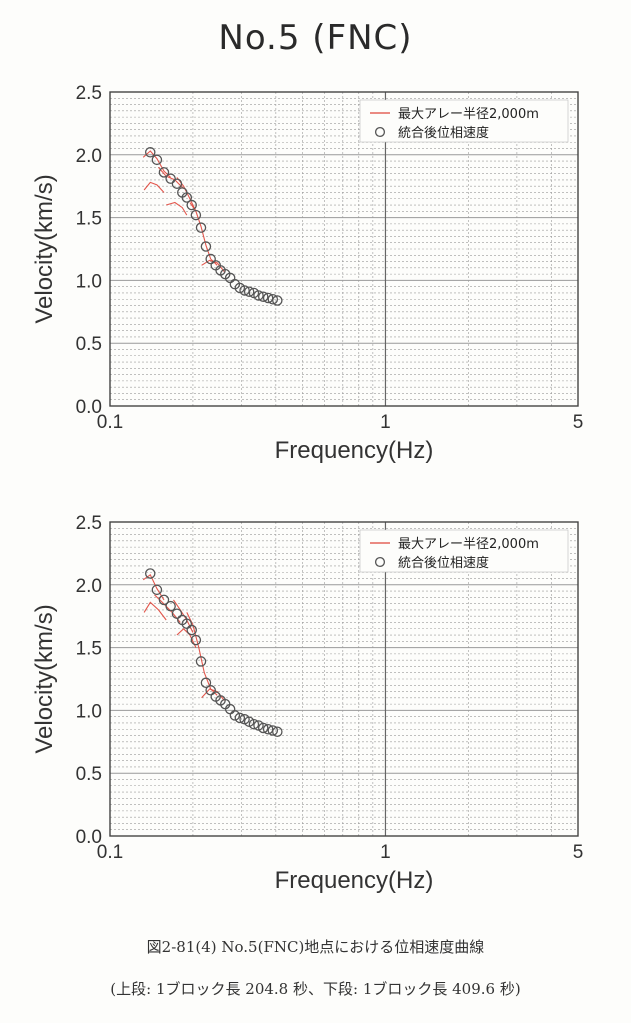 The width and height of the screenshot is (631, 1023). I want to click on figure-subcaption: (上段: 1ブロック長 204.8 秒、下段: 1ブロック長 409.6 秒), so click(315, 989).